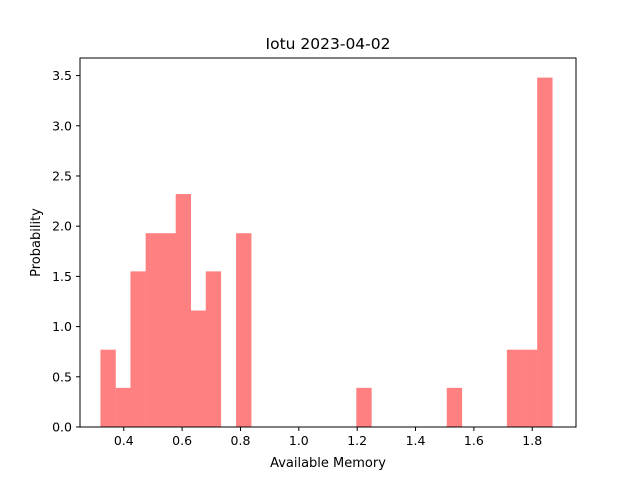 The width and height of the screenshot is (640, 480). Describe the element at coordinates (532, 440) in the screenshot. I see `x-tick-label: 1.8` at that location.